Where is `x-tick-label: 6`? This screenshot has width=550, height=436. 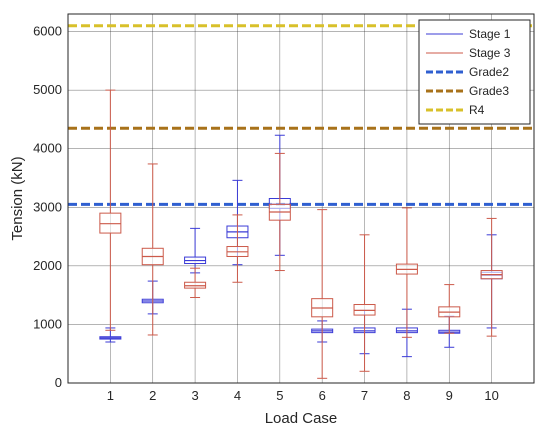
x-tick-label: 6 is located at coordinates (322, 395).